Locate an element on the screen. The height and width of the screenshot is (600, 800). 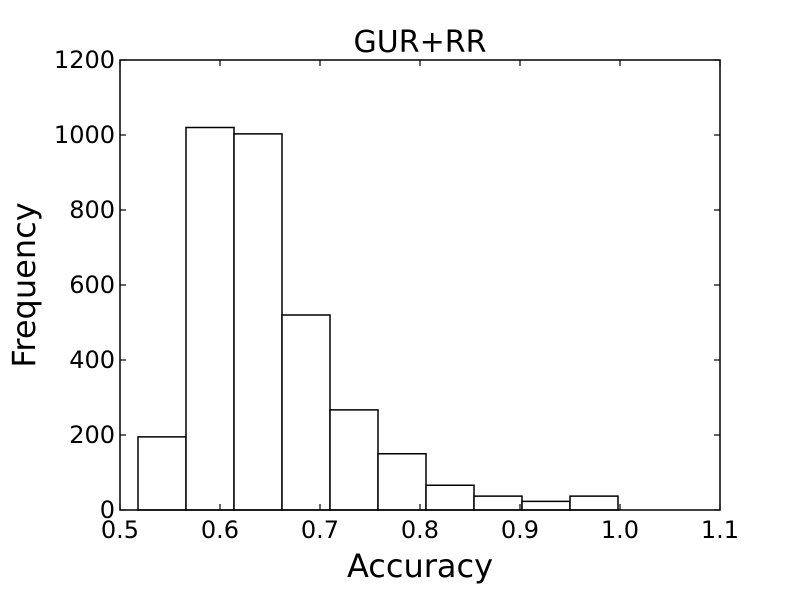
x-tick-label-6: 1.1 is located at coordinates (720, 530).